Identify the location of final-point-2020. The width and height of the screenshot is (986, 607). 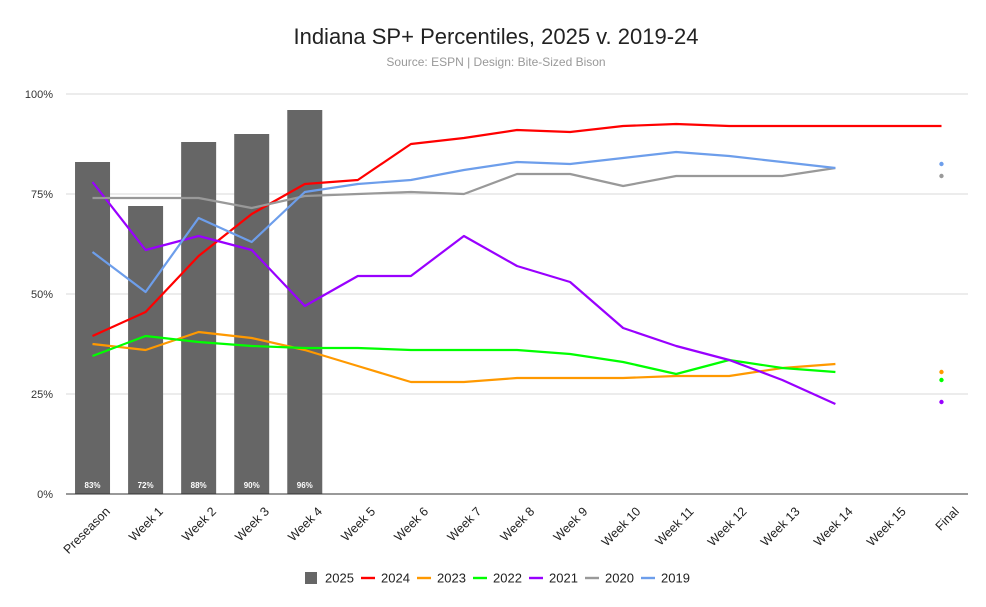
(941, 176).